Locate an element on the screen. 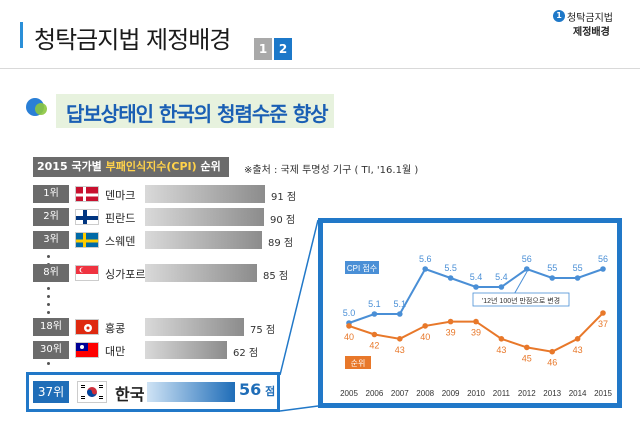 This screenshot has width=640, height=431. hongkong-flag-icon is located at coordinates (87, 327).